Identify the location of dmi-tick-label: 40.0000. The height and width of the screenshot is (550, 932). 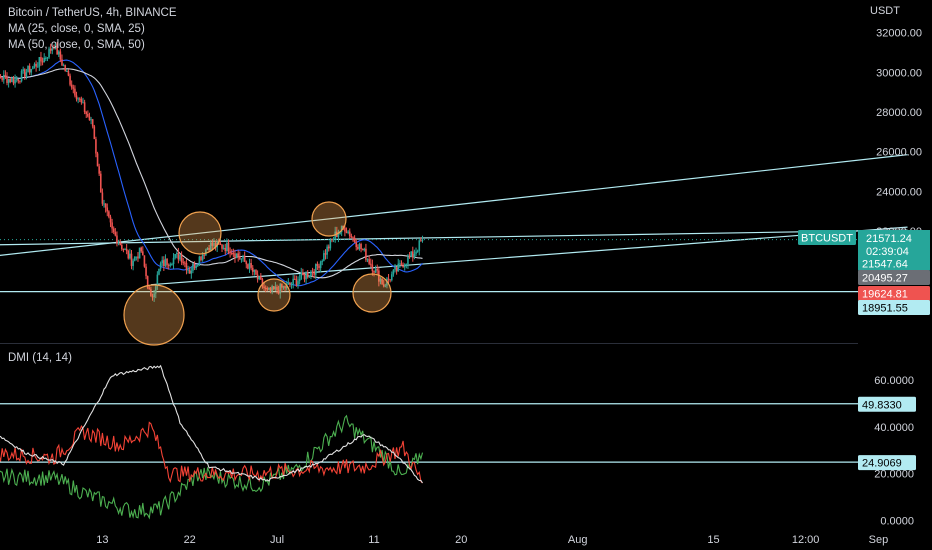
(894, 428).